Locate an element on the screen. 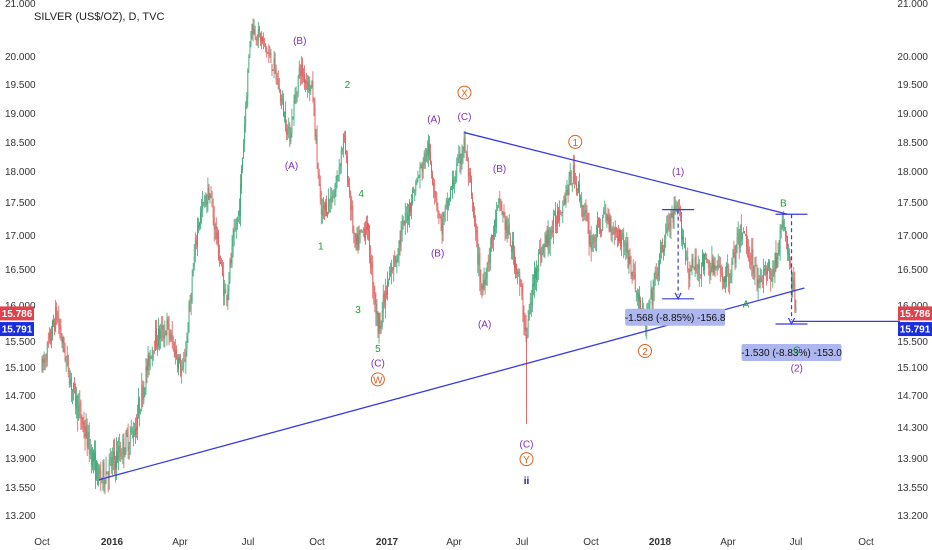  y-tick-left: 15.500 is located at coordinates (20, 342).